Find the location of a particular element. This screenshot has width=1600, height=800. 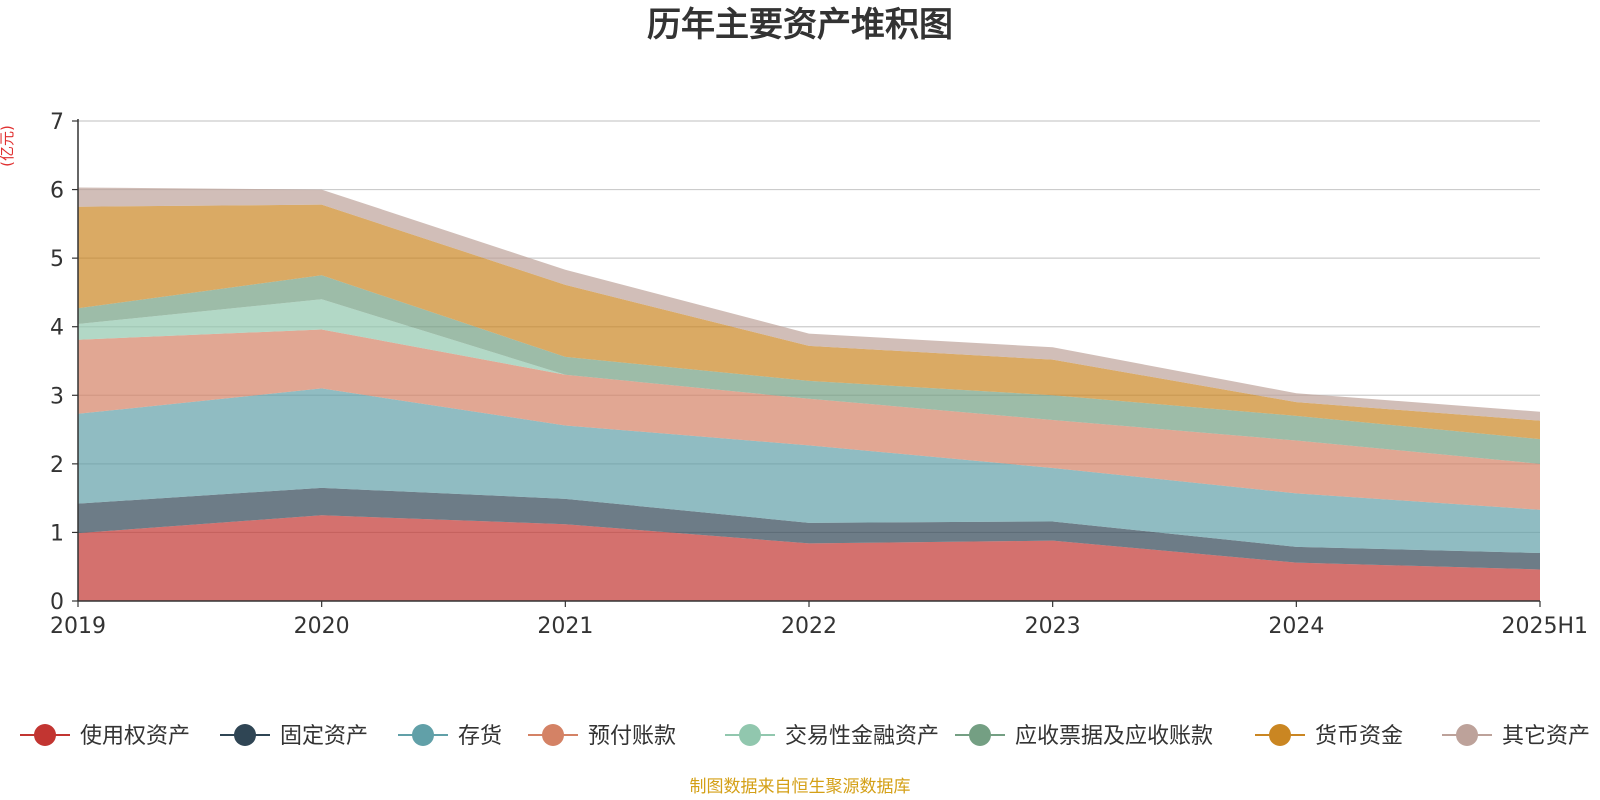

area-series-使用权资产 is located at coordinates (809, 558).